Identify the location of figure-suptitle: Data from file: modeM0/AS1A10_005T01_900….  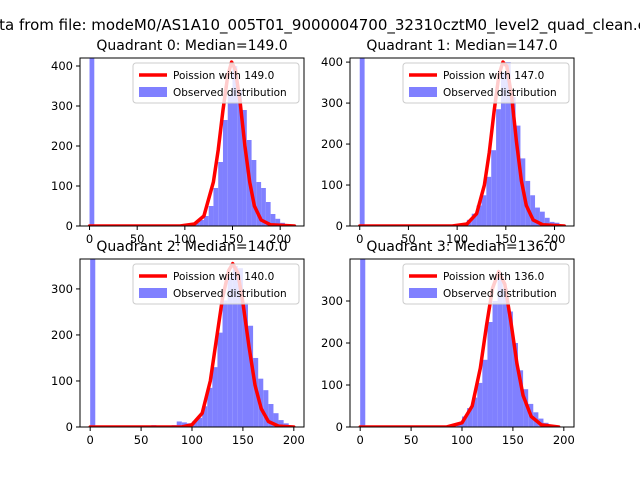
(320, 25).